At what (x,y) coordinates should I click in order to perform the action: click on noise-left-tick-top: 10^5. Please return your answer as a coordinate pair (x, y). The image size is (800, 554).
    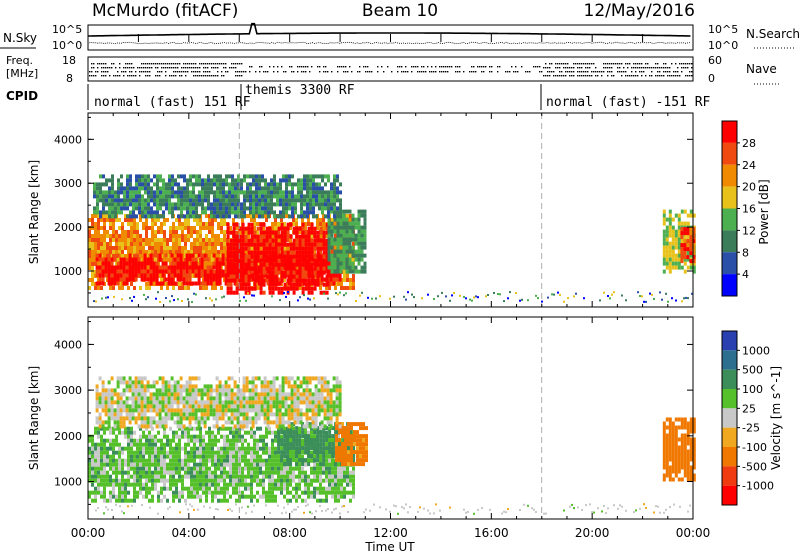
    Looking at the image, I should click on (67, 29).